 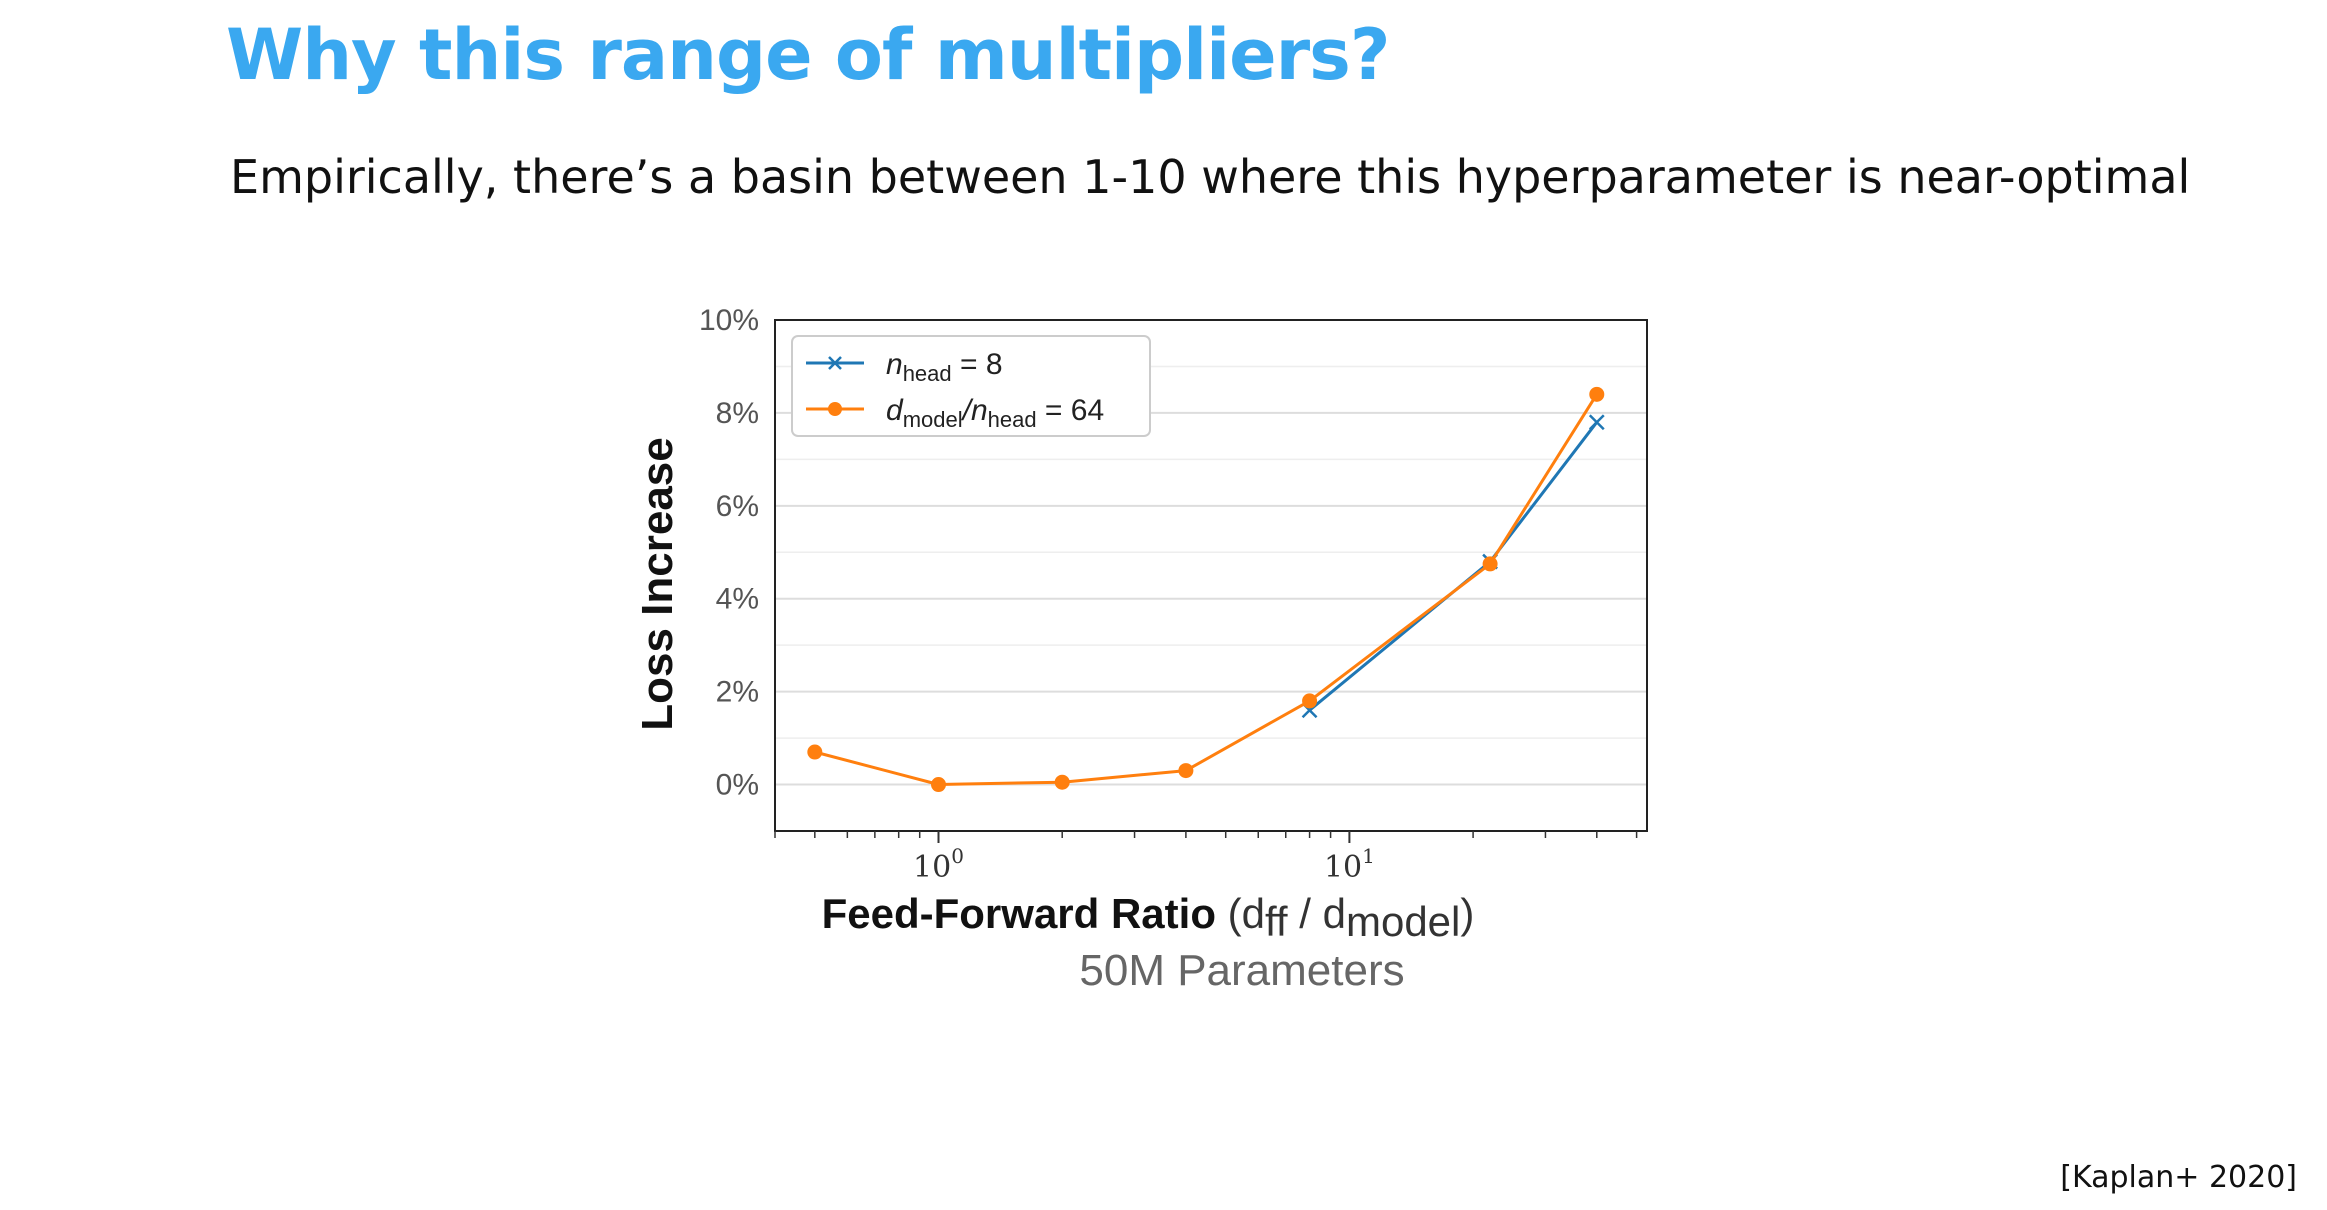 What do you see at coordinates (1596, 422) in the screenshot?
I see `series-1-point` at bounding box center [1596, 422].